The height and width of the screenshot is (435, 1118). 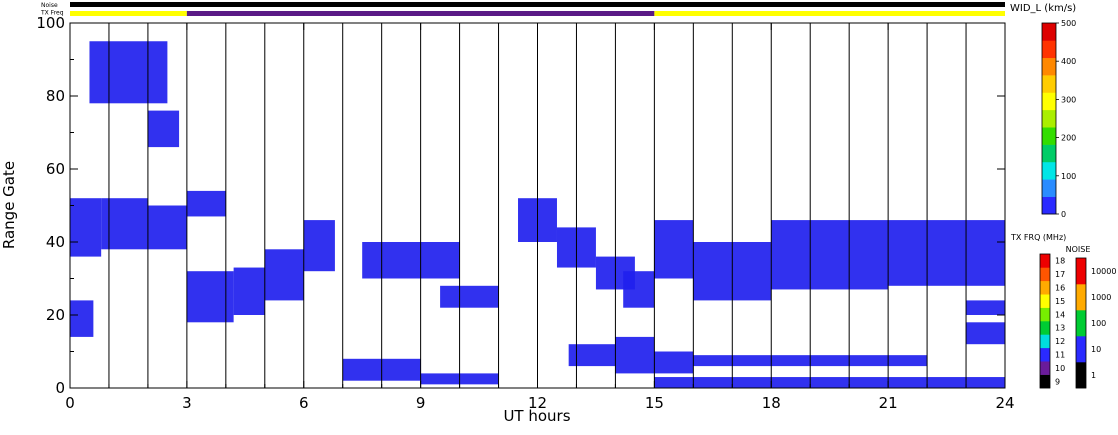 I want to click on x-tick-label: 12, so click(x=537, y=403).